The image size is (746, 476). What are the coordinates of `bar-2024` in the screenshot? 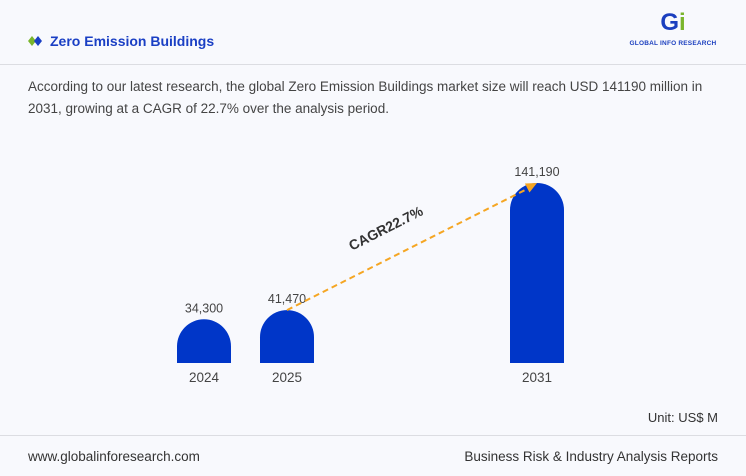 It's located at (204, 341).